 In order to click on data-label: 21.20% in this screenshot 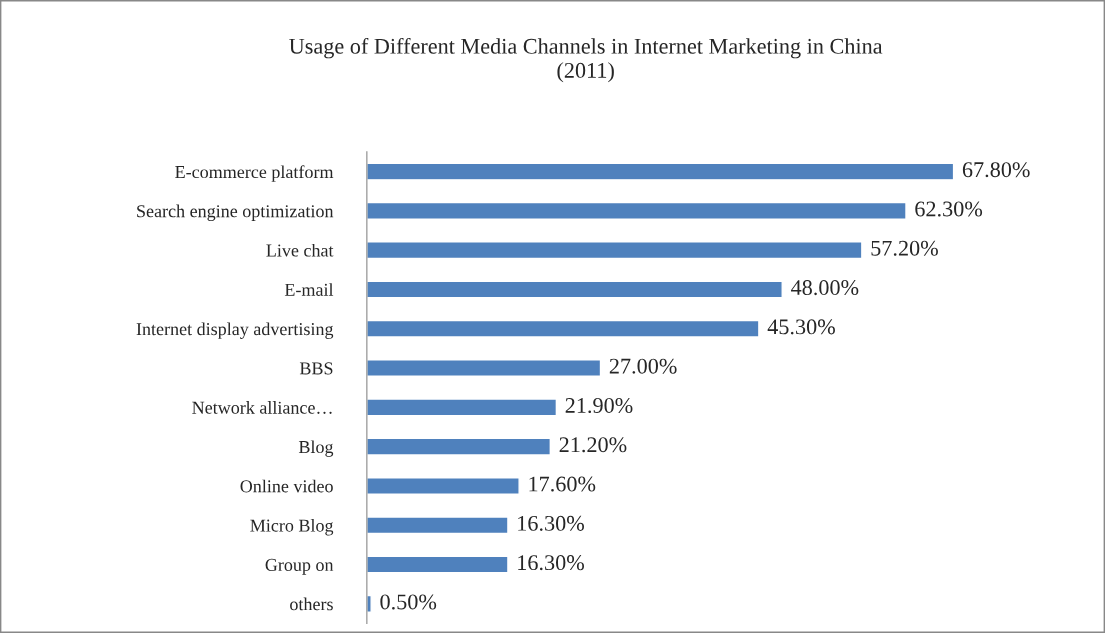, I will do `click(593, 445)`.